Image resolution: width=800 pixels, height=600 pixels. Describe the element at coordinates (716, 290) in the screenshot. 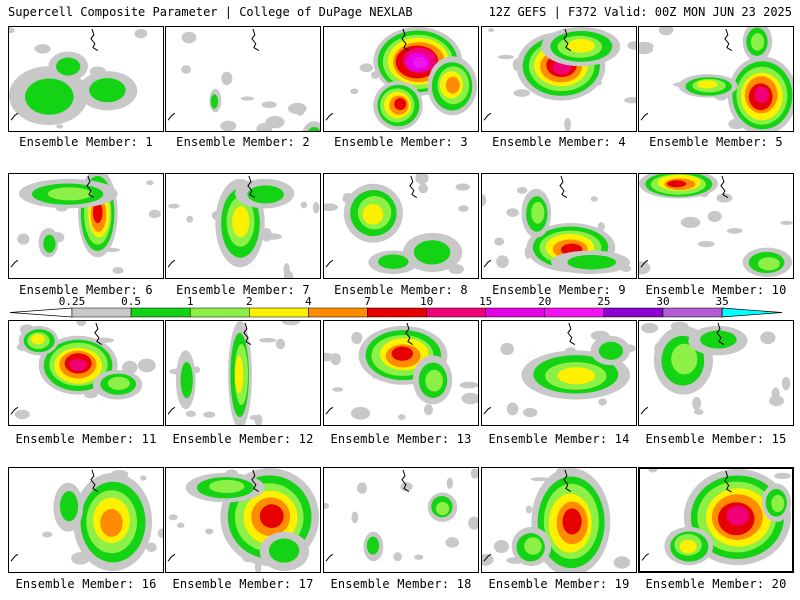

I see `member-caption-10: Ensemble Member: 10` at that location.